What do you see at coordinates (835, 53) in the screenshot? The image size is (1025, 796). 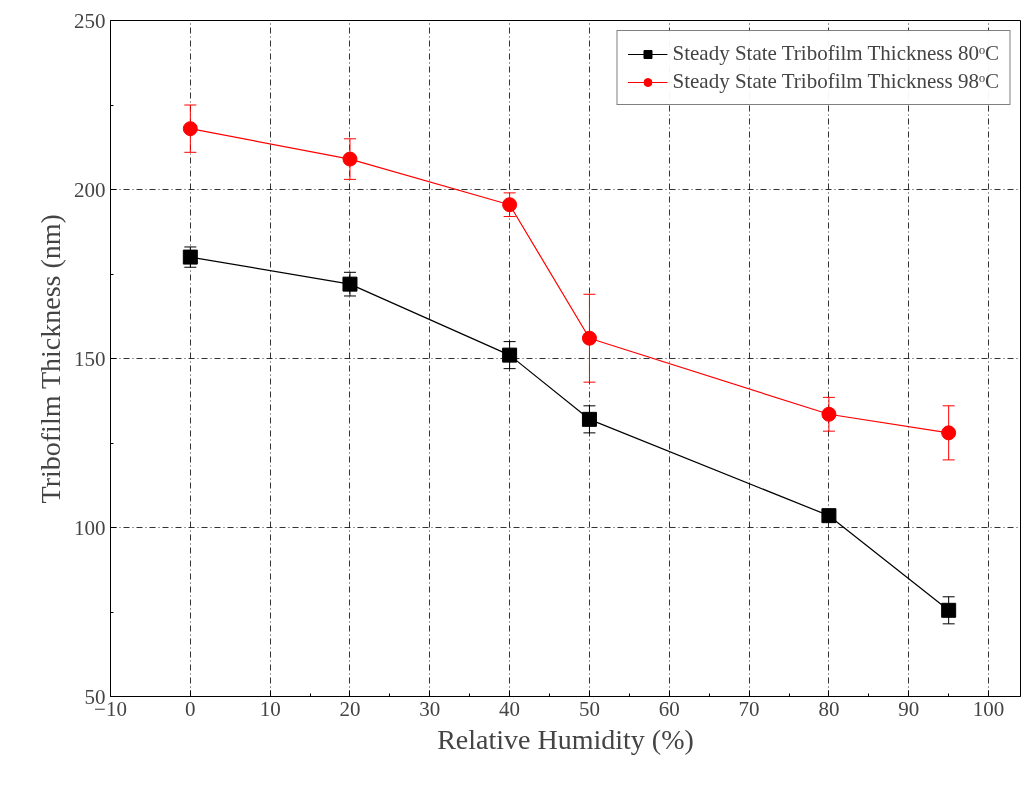 I see `legend-label: Steady State Tribofilm Thickness 80ᵒC` at bounding box center [835, 53].